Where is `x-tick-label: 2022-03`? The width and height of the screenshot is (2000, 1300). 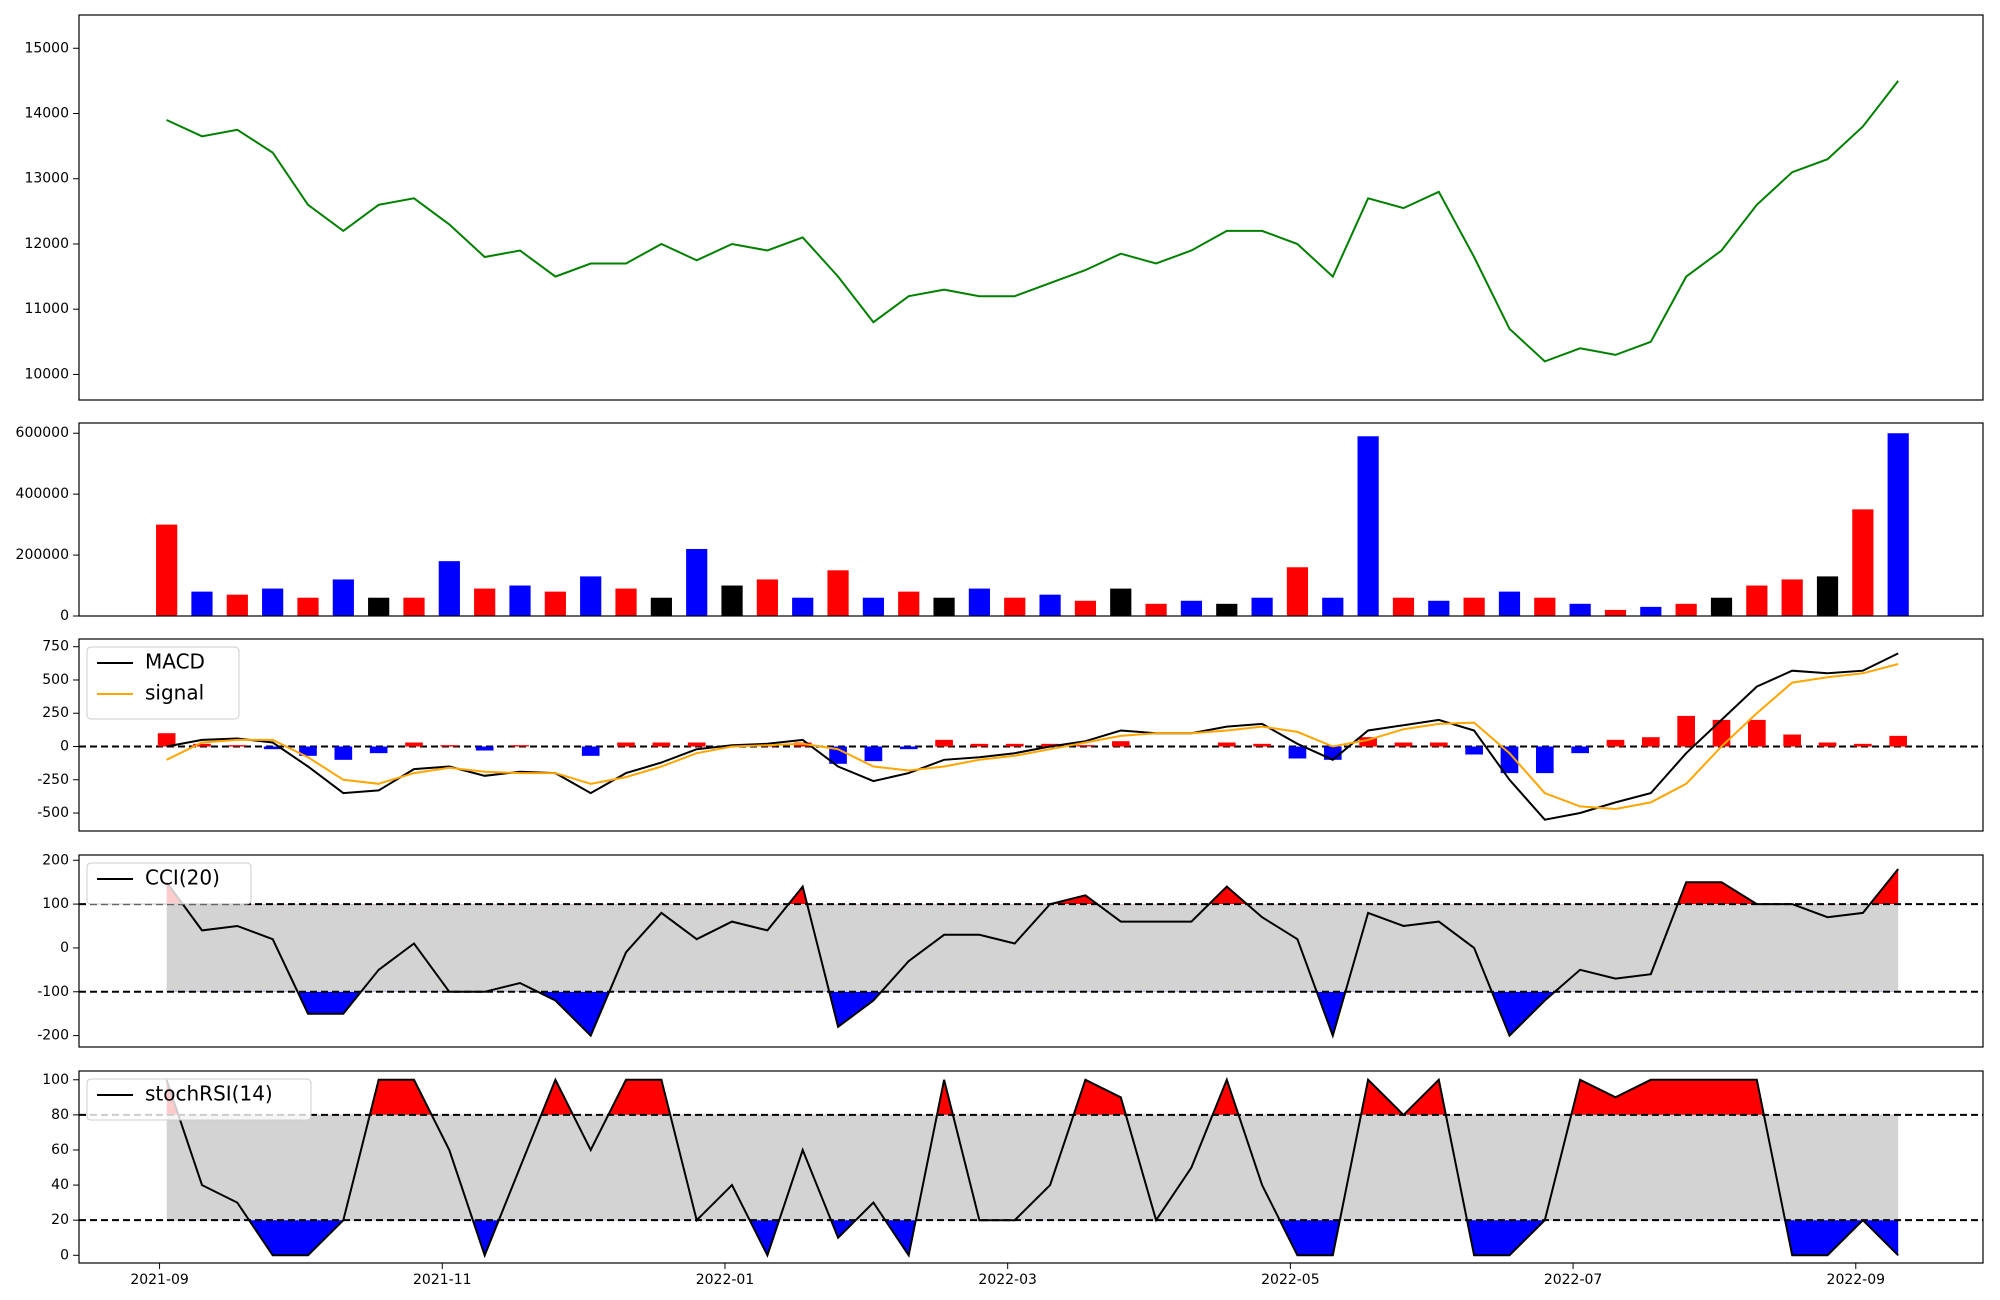
x-tick-label: 2022-03 is located at coordinates (1007, 1280).